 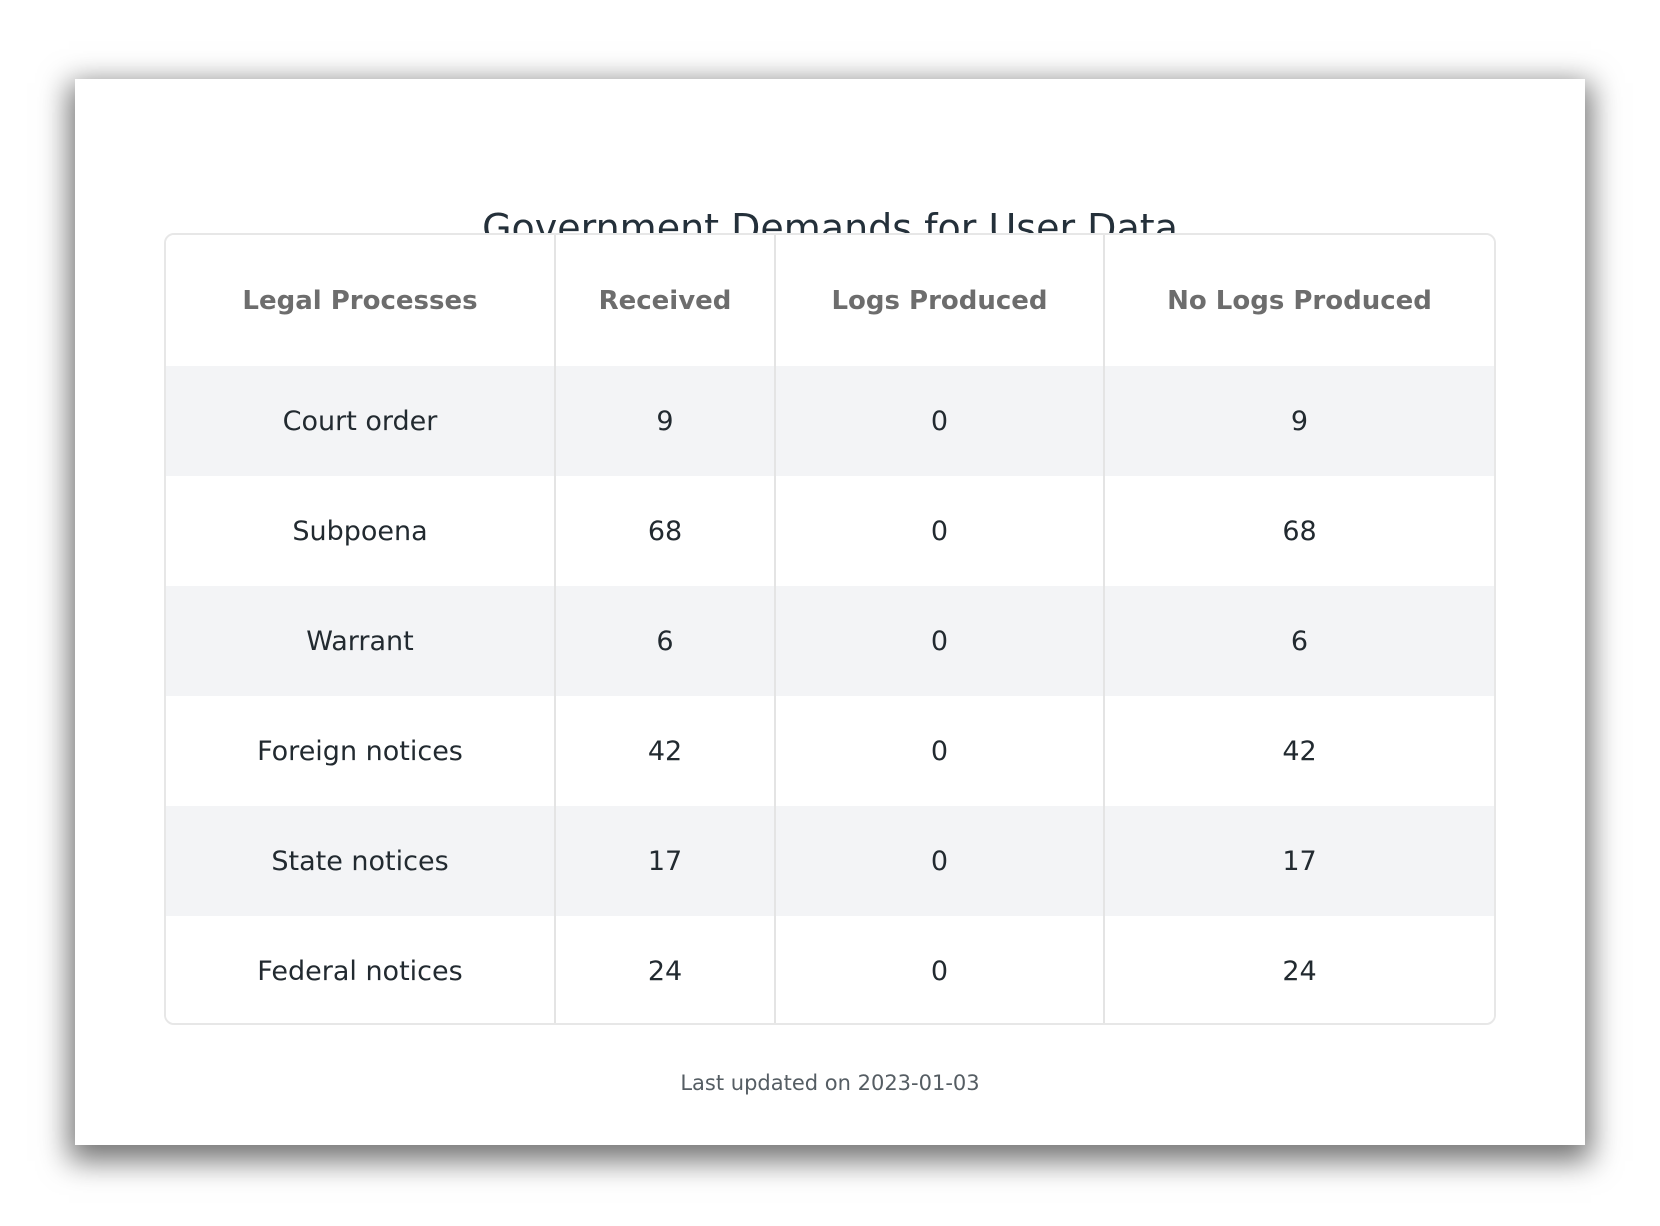 What do you see at coordinates (664, 861) in the screenshot?
I see `received-cell: 17` at bounding box center [664, 861].